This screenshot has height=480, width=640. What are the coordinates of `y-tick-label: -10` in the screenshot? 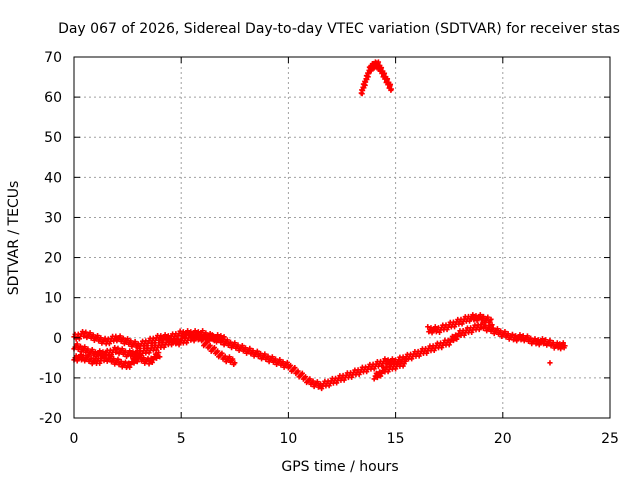 It's located at (50, 379).